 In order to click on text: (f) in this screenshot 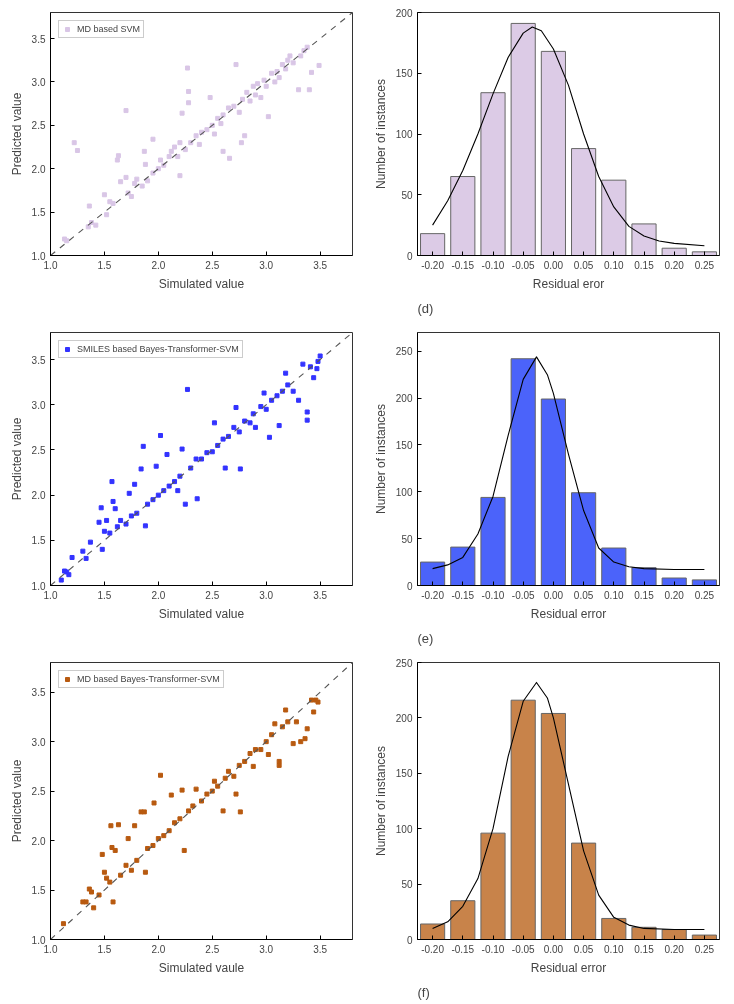, I will do `click(423, 992)`.